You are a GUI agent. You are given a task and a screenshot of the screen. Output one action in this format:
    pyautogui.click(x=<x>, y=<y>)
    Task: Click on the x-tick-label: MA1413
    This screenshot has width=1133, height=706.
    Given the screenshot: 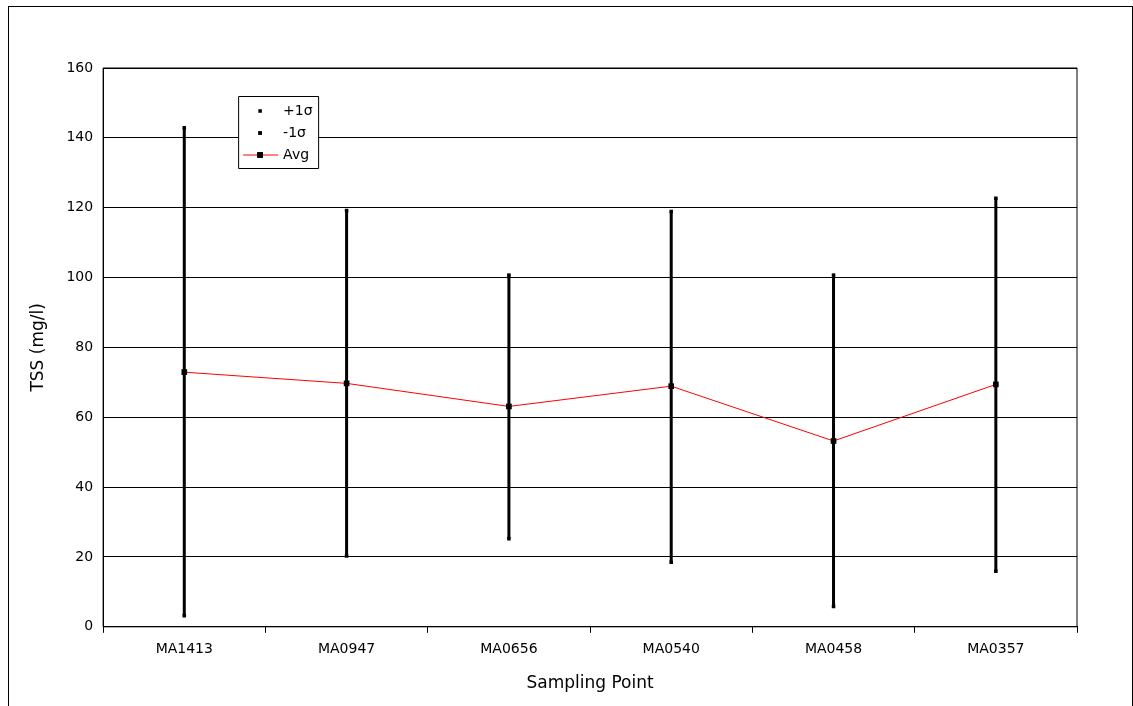 What is the action you would take?
    pyautogui.click(x=184, y=647)
    